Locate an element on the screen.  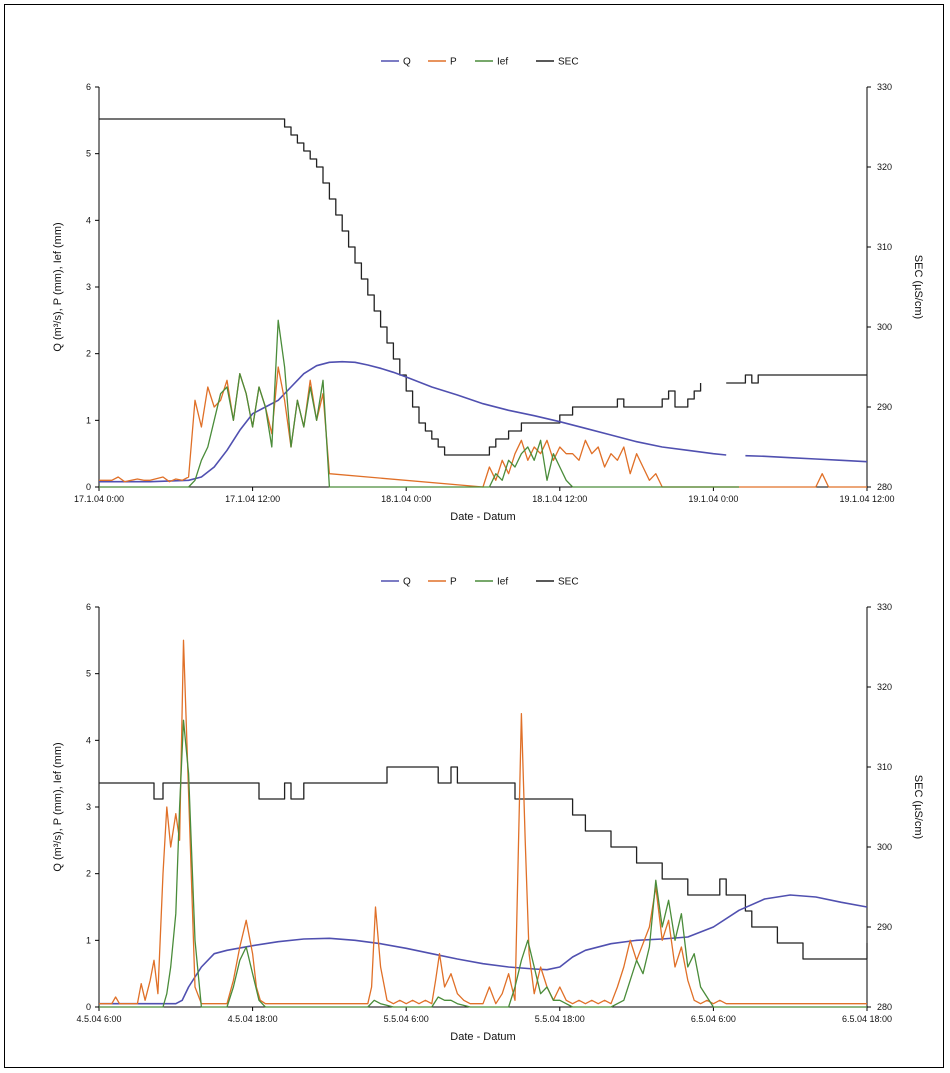
x-tick-label: 5.5.04 6:00 is located at coordinates (406, 1019).